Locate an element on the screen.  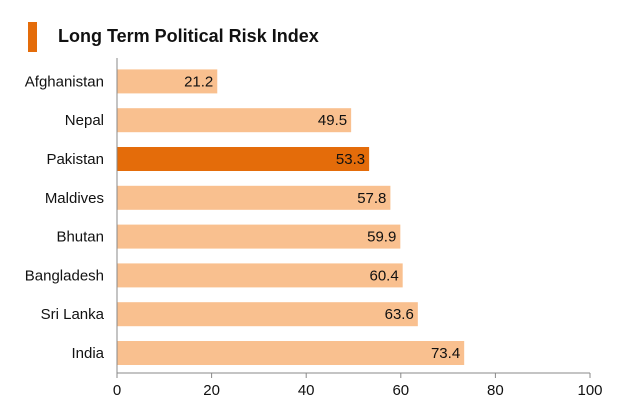
value-label: 59.9 is located at coordinates (381, 237).